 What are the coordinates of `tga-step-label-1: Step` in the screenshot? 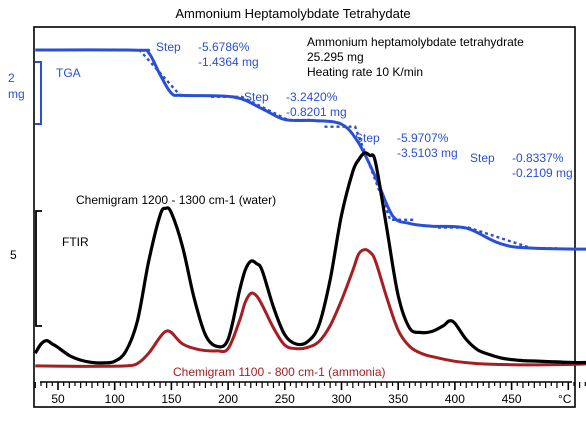 It's located at (168, 47).